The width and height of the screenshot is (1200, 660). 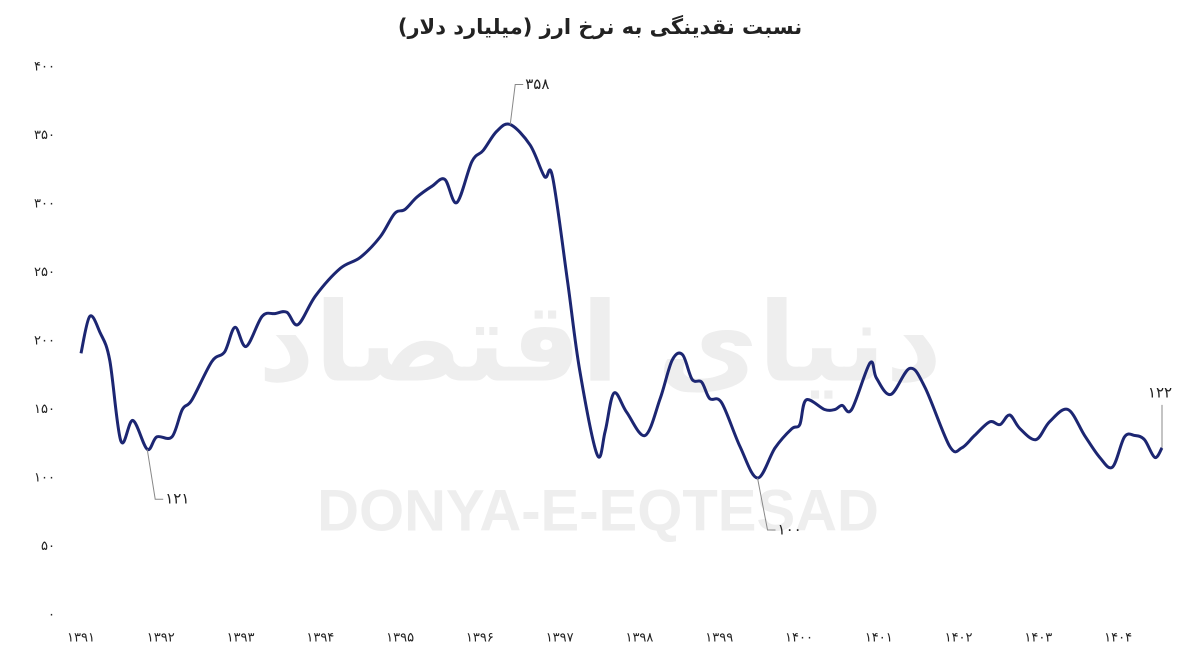 What do you see at coordinates (44, 409) in the screenshot?
I see `y-tick-label: ۱۵۰` at bounding box center [44, 409].